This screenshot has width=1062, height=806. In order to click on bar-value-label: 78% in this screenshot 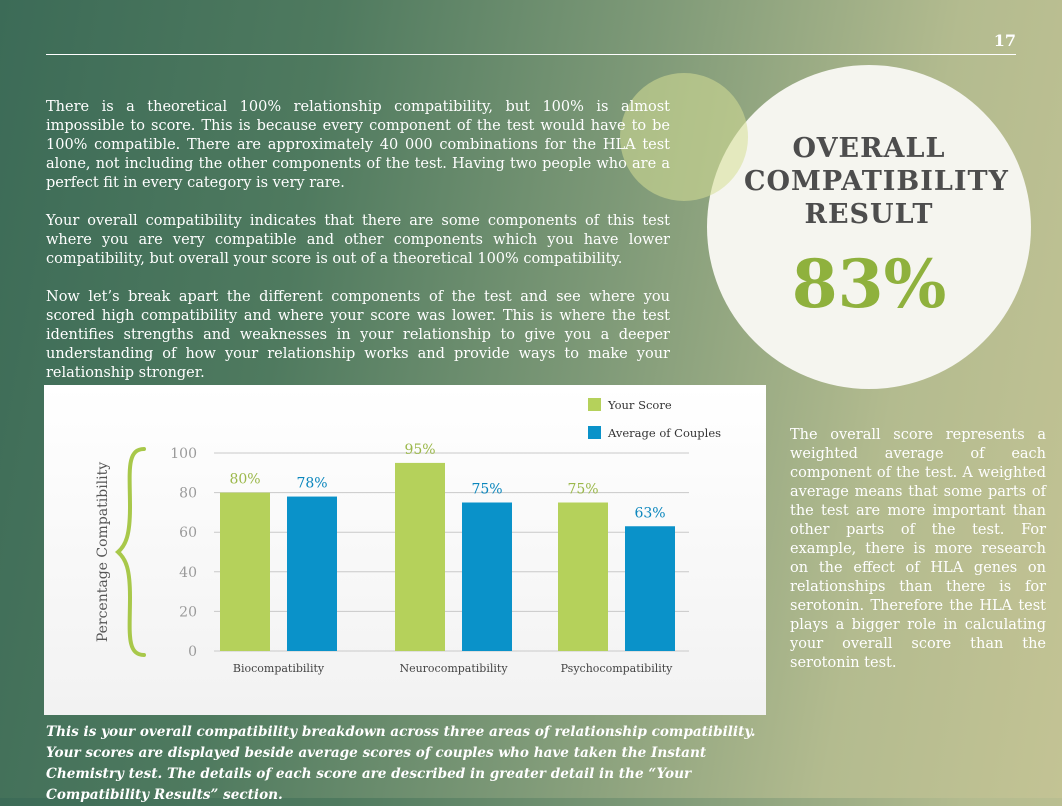, I will do `click(311, 484)`.